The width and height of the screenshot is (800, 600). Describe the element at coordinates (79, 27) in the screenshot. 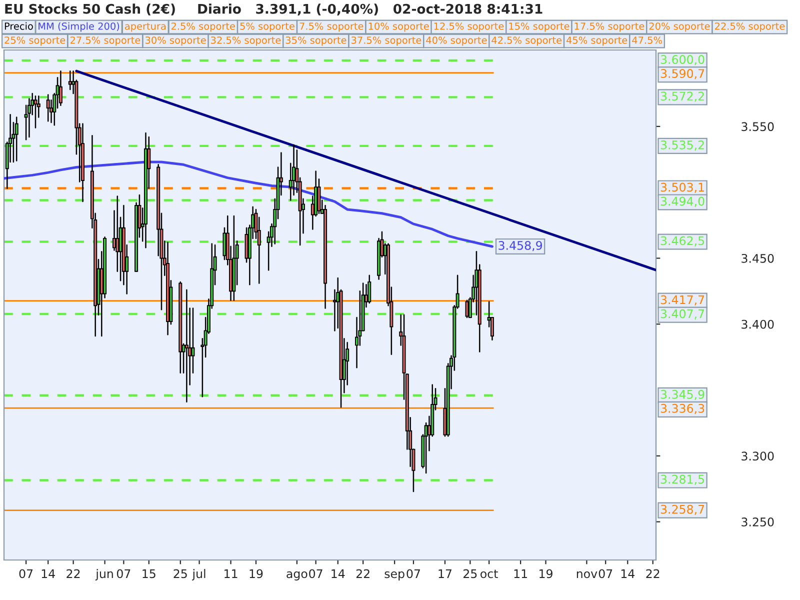

I see `text: MM (Simple 200)` at that location.